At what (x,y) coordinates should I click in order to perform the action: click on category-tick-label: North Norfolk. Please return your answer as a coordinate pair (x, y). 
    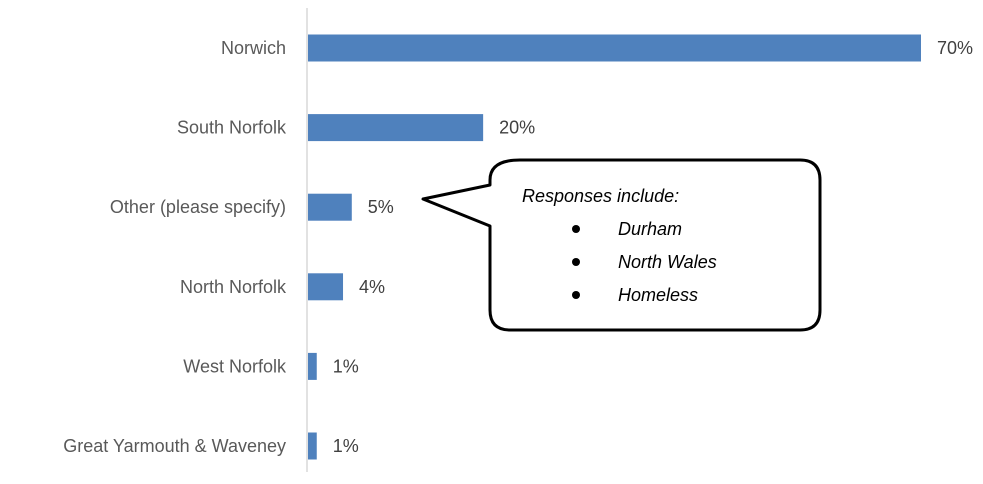
    Looking at the image, I should click on (233, 287).